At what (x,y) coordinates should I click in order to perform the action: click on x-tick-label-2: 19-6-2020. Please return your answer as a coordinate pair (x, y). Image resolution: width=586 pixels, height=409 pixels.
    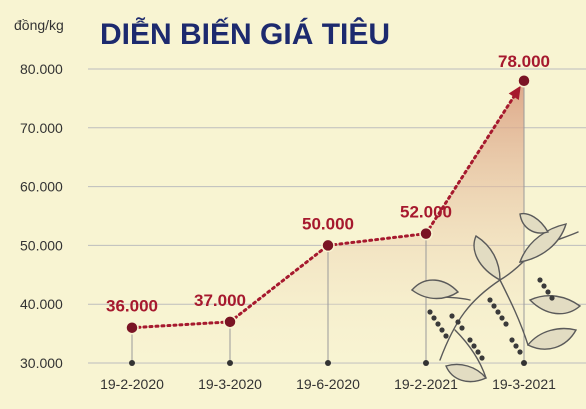
    Looking at the image, I should click on (328, 384).